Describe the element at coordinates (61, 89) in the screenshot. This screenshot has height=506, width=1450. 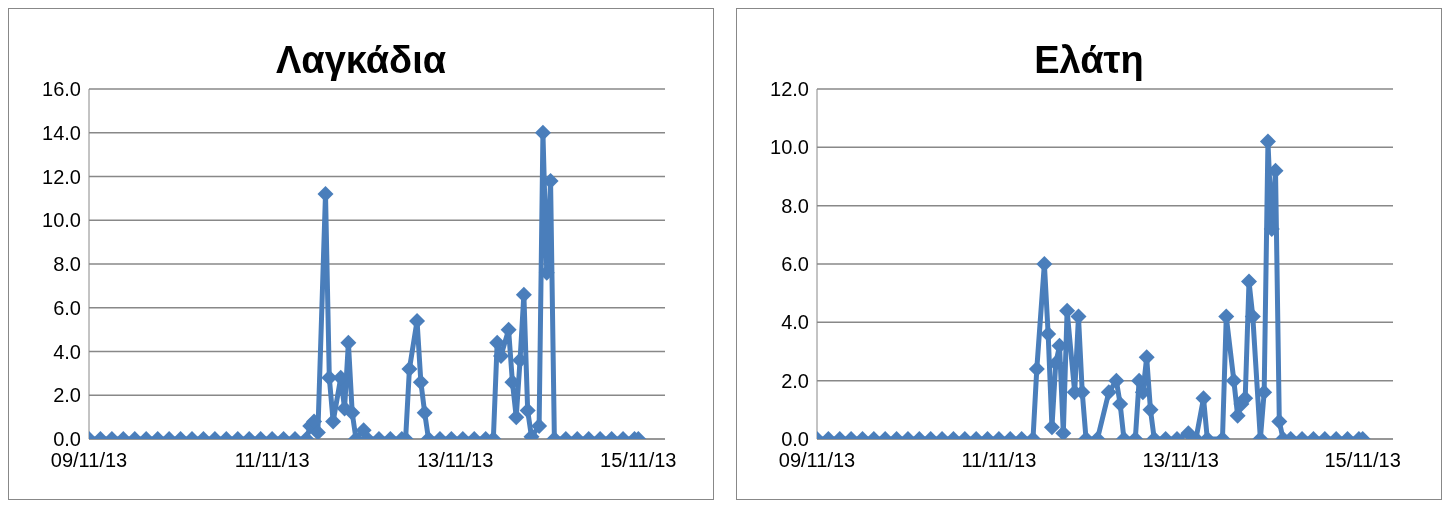
I see `y-tick-label: 16.0` at that location.